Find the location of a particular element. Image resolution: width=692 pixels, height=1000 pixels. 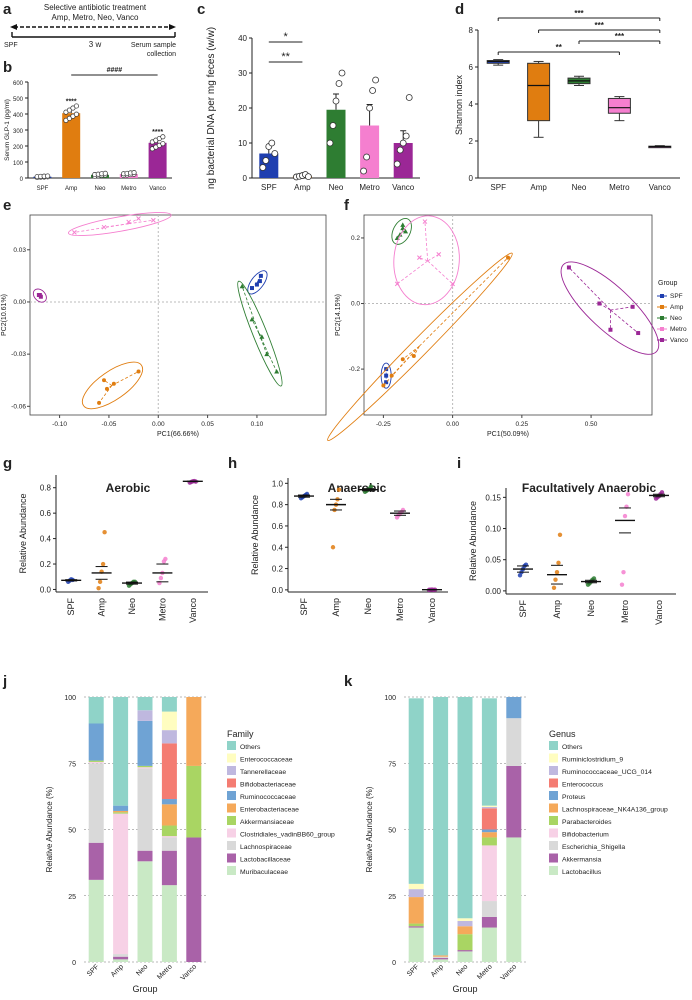

x-tick-label: 0.00 is located at coordinates (158, 424).